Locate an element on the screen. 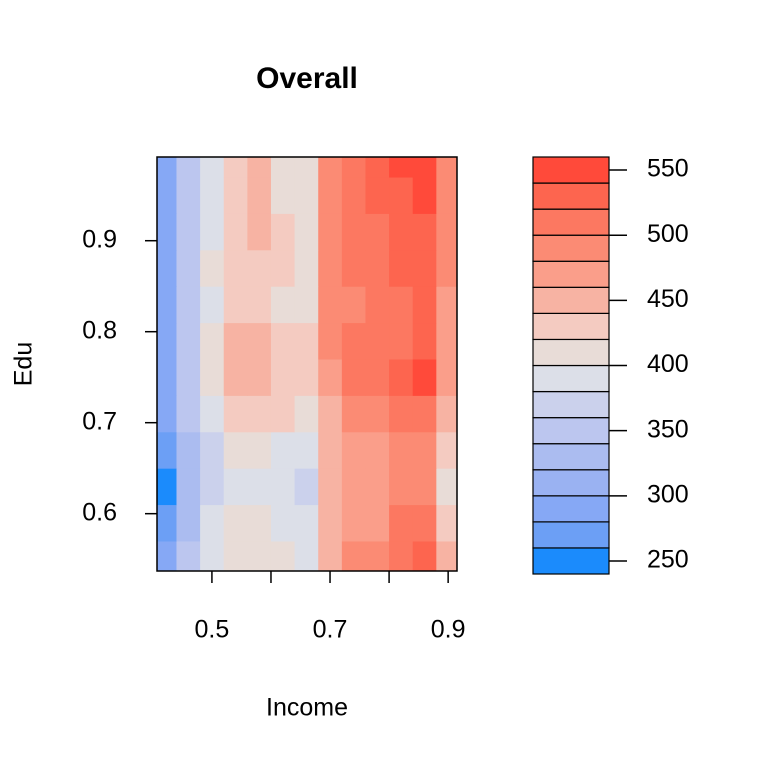 The width and height of the screenshot is (768, 768). x-tick-label: 0.9 is located at coordinates (448, 630).